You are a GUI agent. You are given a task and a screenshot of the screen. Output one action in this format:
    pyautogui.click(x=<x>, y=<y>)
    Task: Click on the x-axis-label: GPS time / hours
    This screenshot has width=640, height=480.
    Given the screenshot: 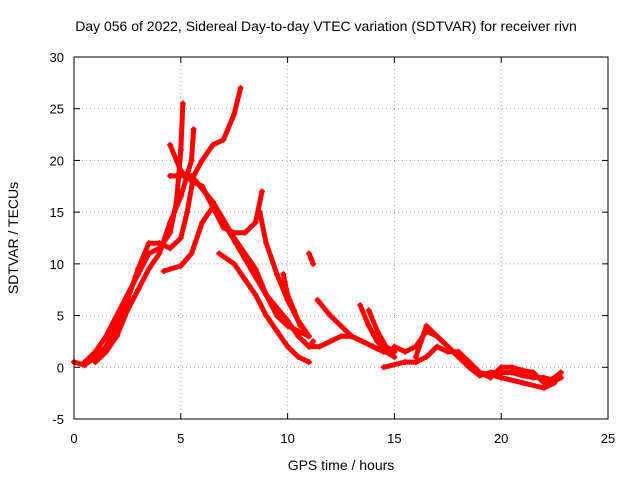 What is the action you would take?
    pyautogui.click(x=341, y=465)
    